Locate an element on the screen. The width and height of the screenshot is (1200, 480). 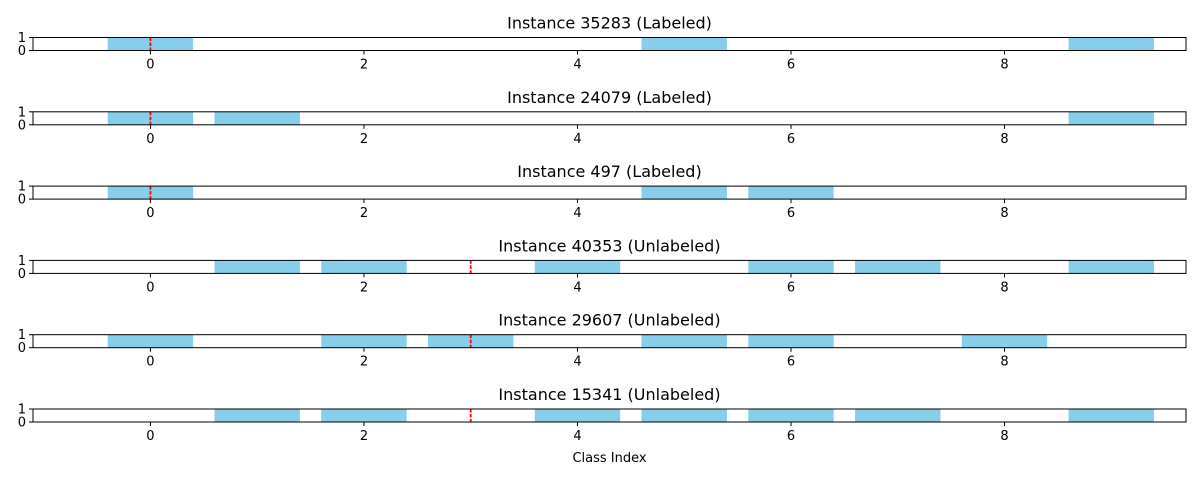
panel-title: Instance 497 (Labeled) is located at coordinates (609, 171).